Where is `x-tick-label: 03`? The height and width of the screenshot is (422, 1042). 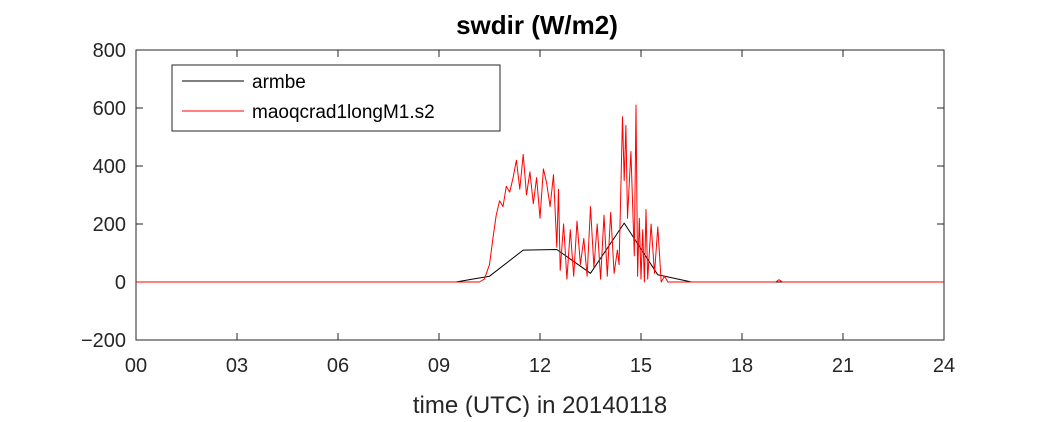
x-tick-label: 03 is located at coordinates (237, 366).